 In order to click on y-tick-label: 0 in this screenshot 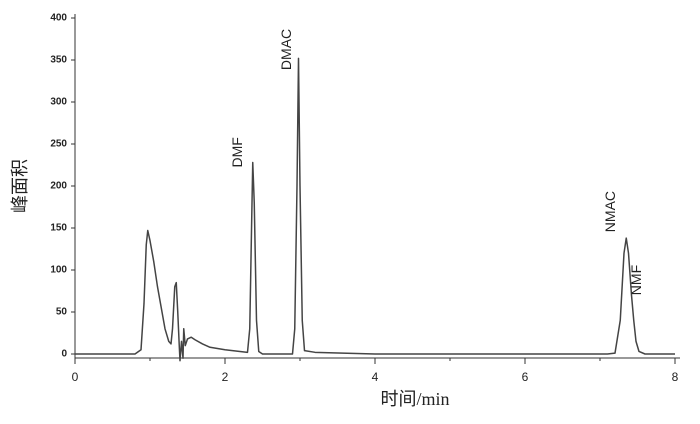, I will do `click(64, 354)`.